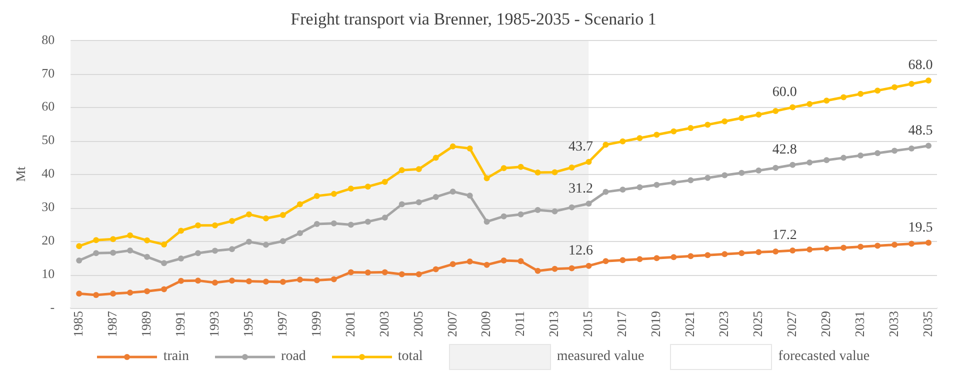  Describe the element at coordinates (784, 150) in the screenshot. I see `data-label: 42.8` at that location.